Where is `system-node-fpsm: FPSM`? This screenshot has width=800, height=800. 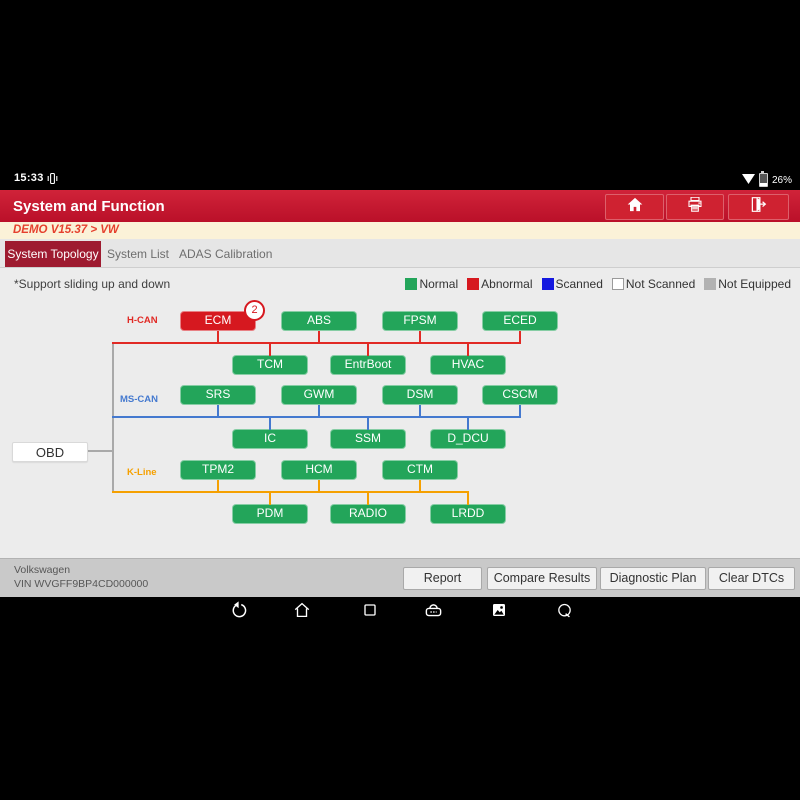 system-node-fpsm: FPSM is located at coordinates (420, 321).